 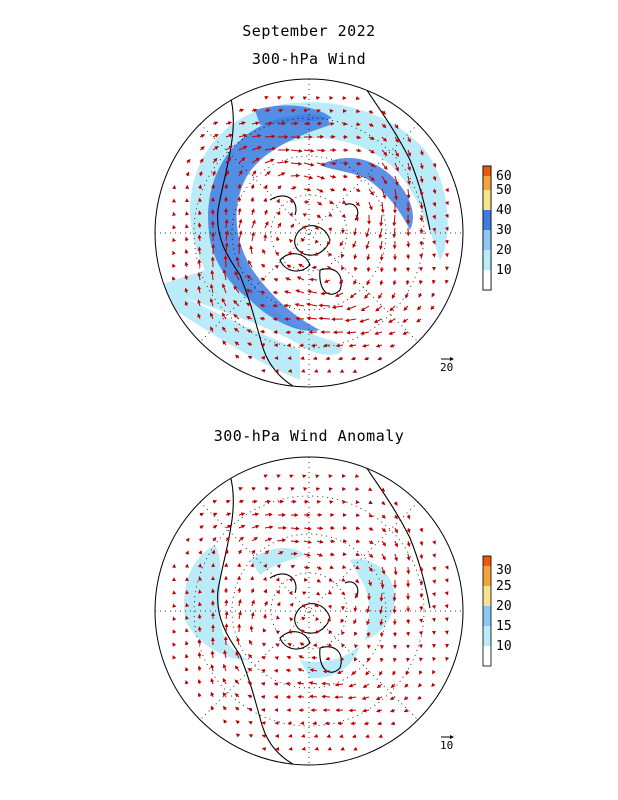 What do you see at coordinates (309, 59) in the screenshot?
I see `panel-1-subtitle: 300-hPa Wind` at bounding box center [309, 59].